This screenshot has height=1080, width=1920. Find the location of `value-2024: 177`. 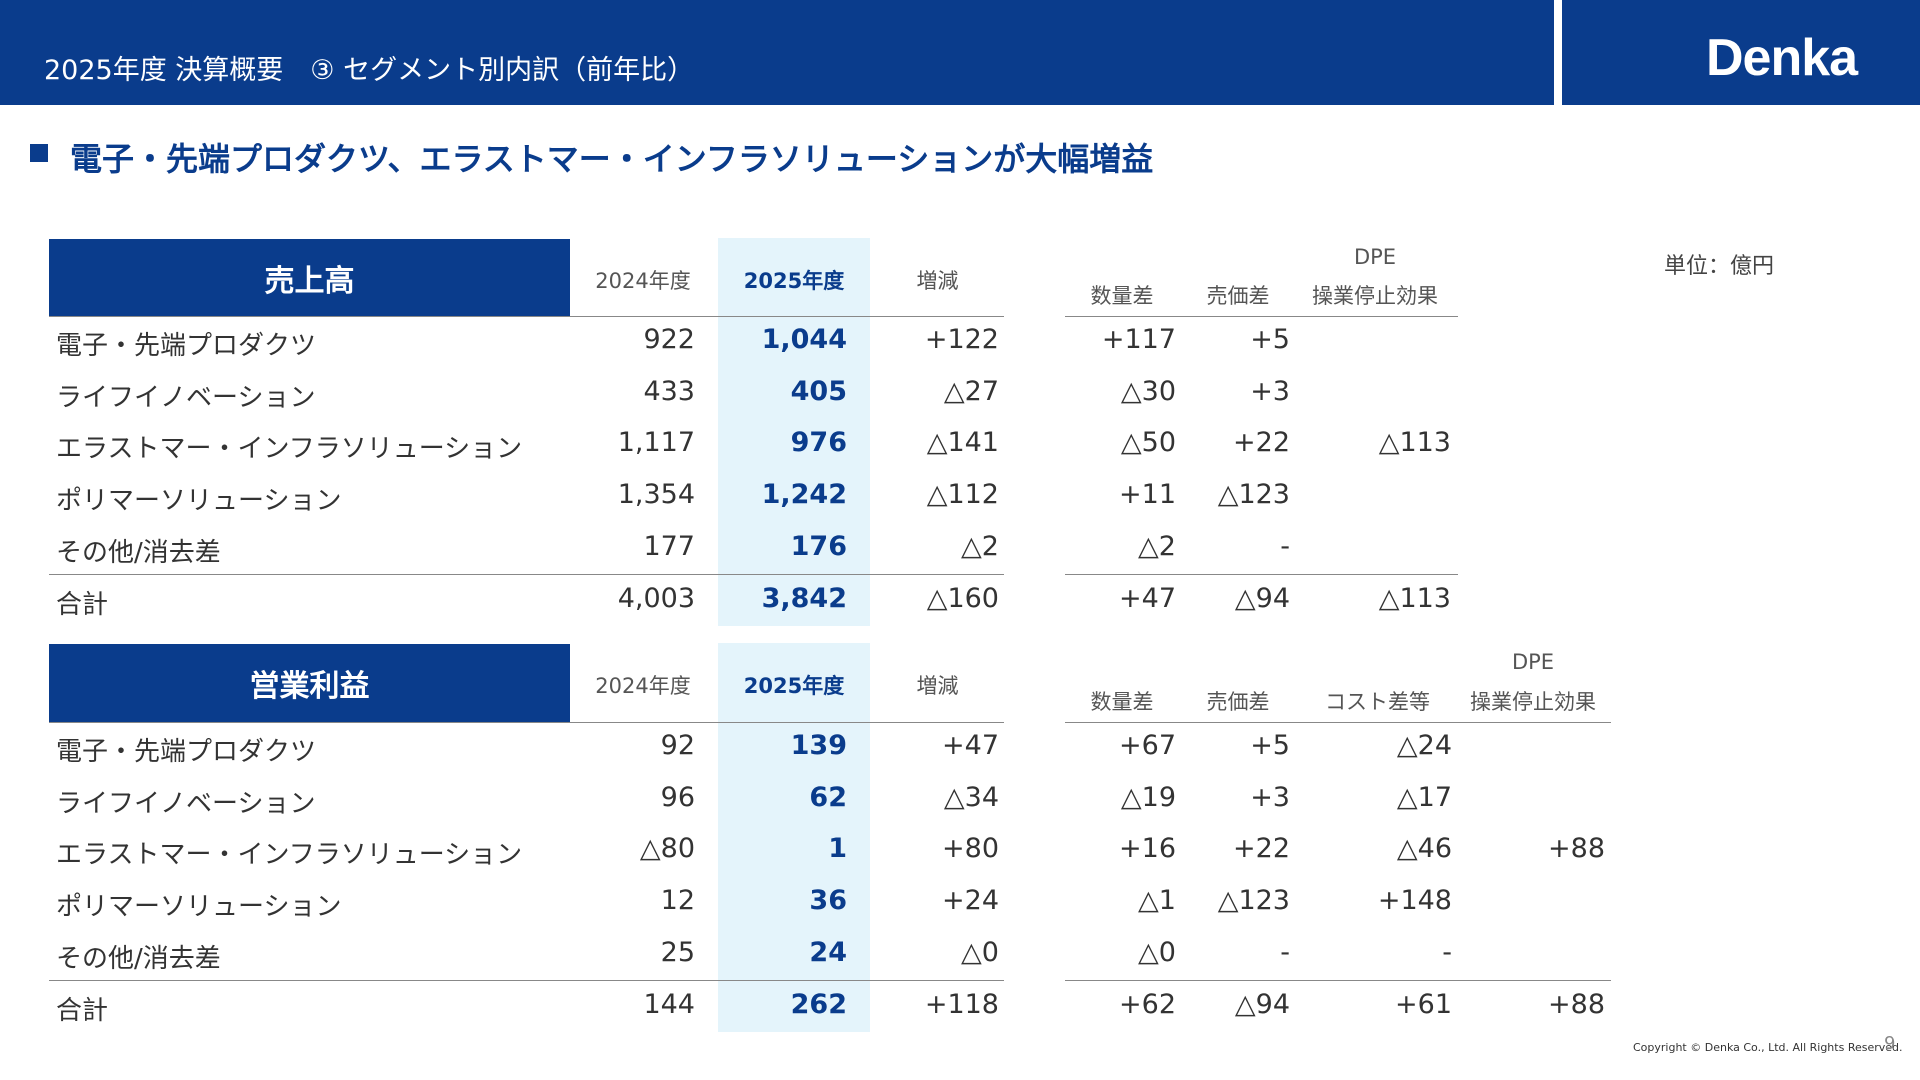

value-2024: 177 is located at coordinates (669, 546).